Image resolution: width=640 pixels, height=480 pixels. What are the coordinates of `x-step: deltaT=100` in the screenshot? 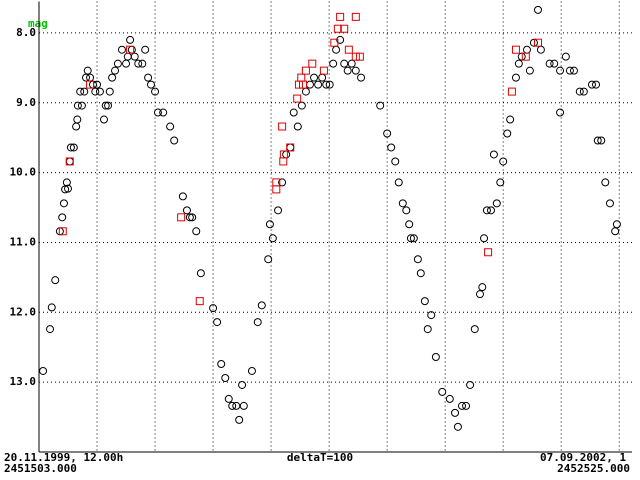 It's located at (320, 457).